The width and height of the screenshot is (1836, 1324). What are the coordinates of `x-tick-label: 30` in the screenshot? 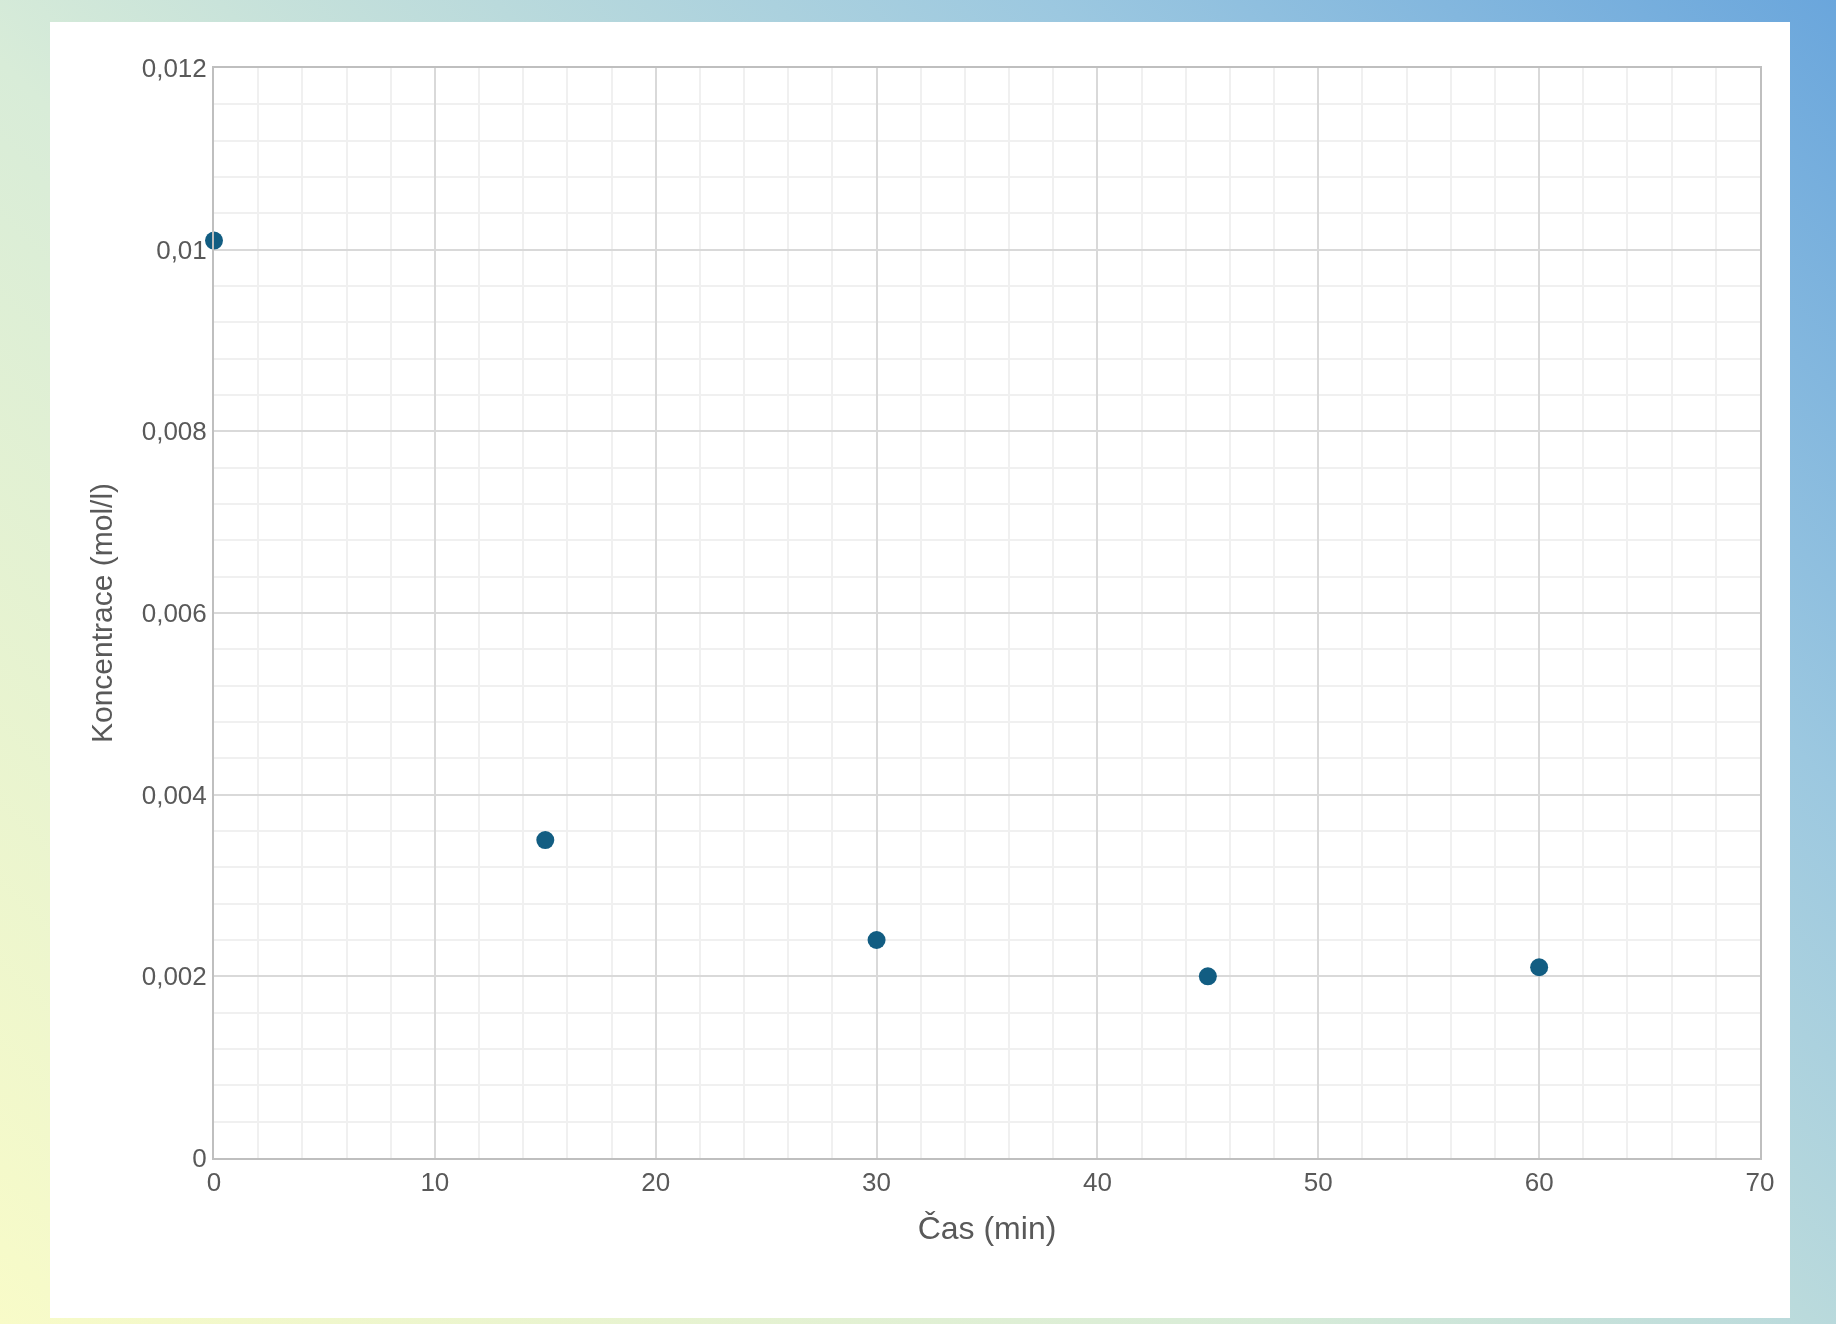 It's located at (877, 1182).